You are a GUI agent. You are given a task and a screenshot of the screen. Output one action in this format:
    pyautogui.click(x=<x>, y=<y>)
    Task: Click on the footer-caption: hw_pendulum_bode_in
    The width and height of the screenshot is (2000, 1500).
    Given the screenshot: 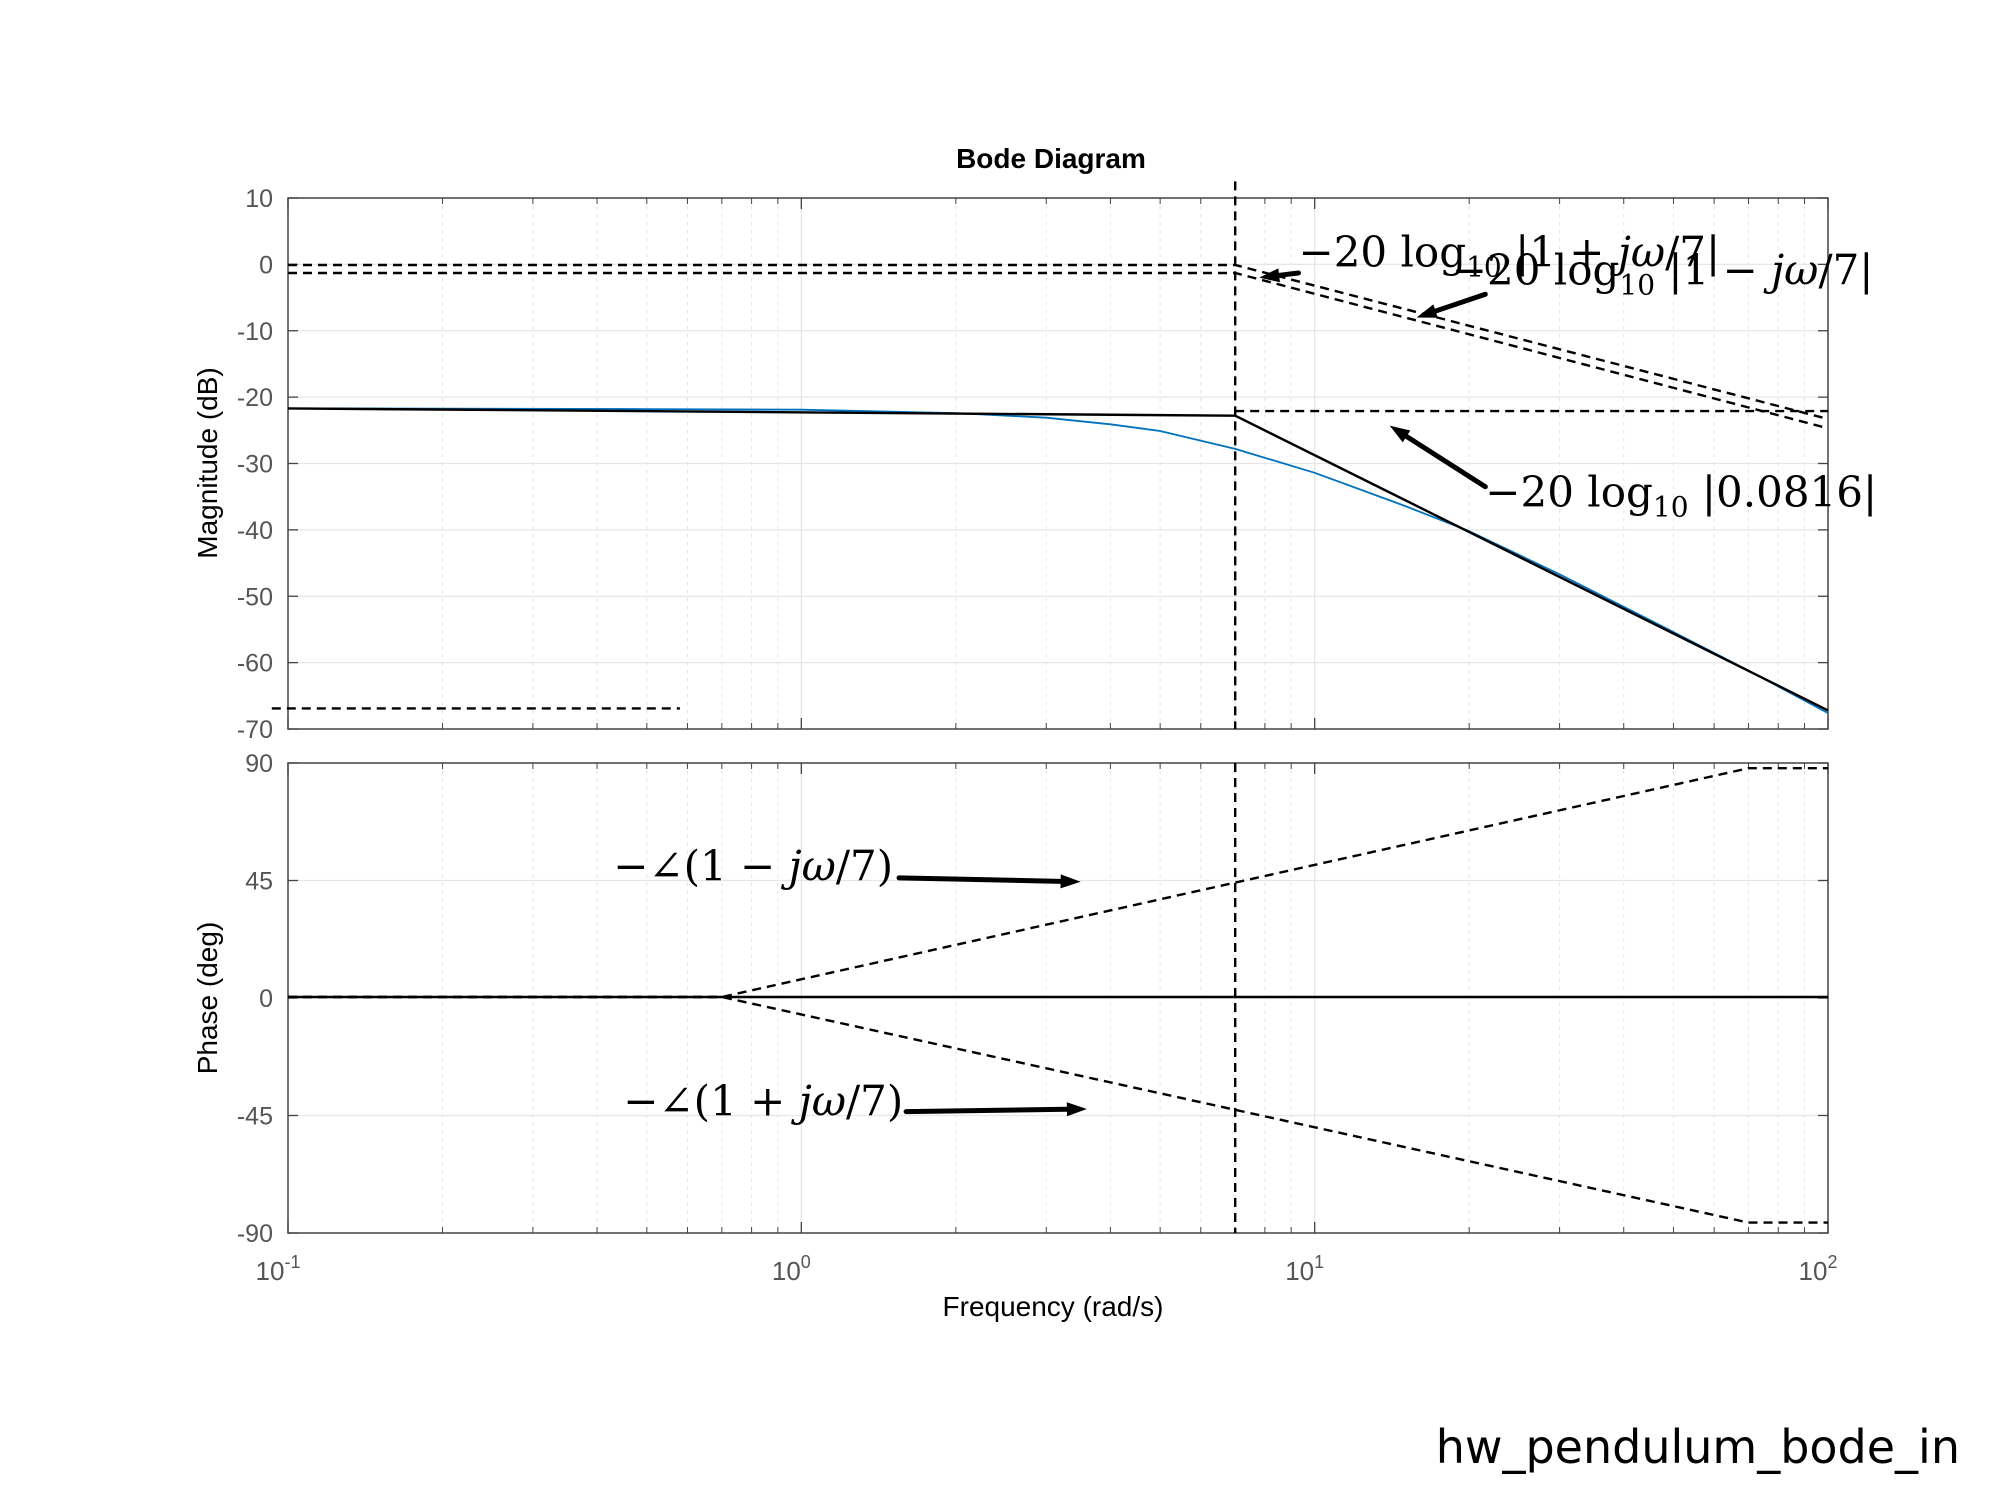 What is the action you would take?
    pyautogui.click(x=1698, y=1447)
    